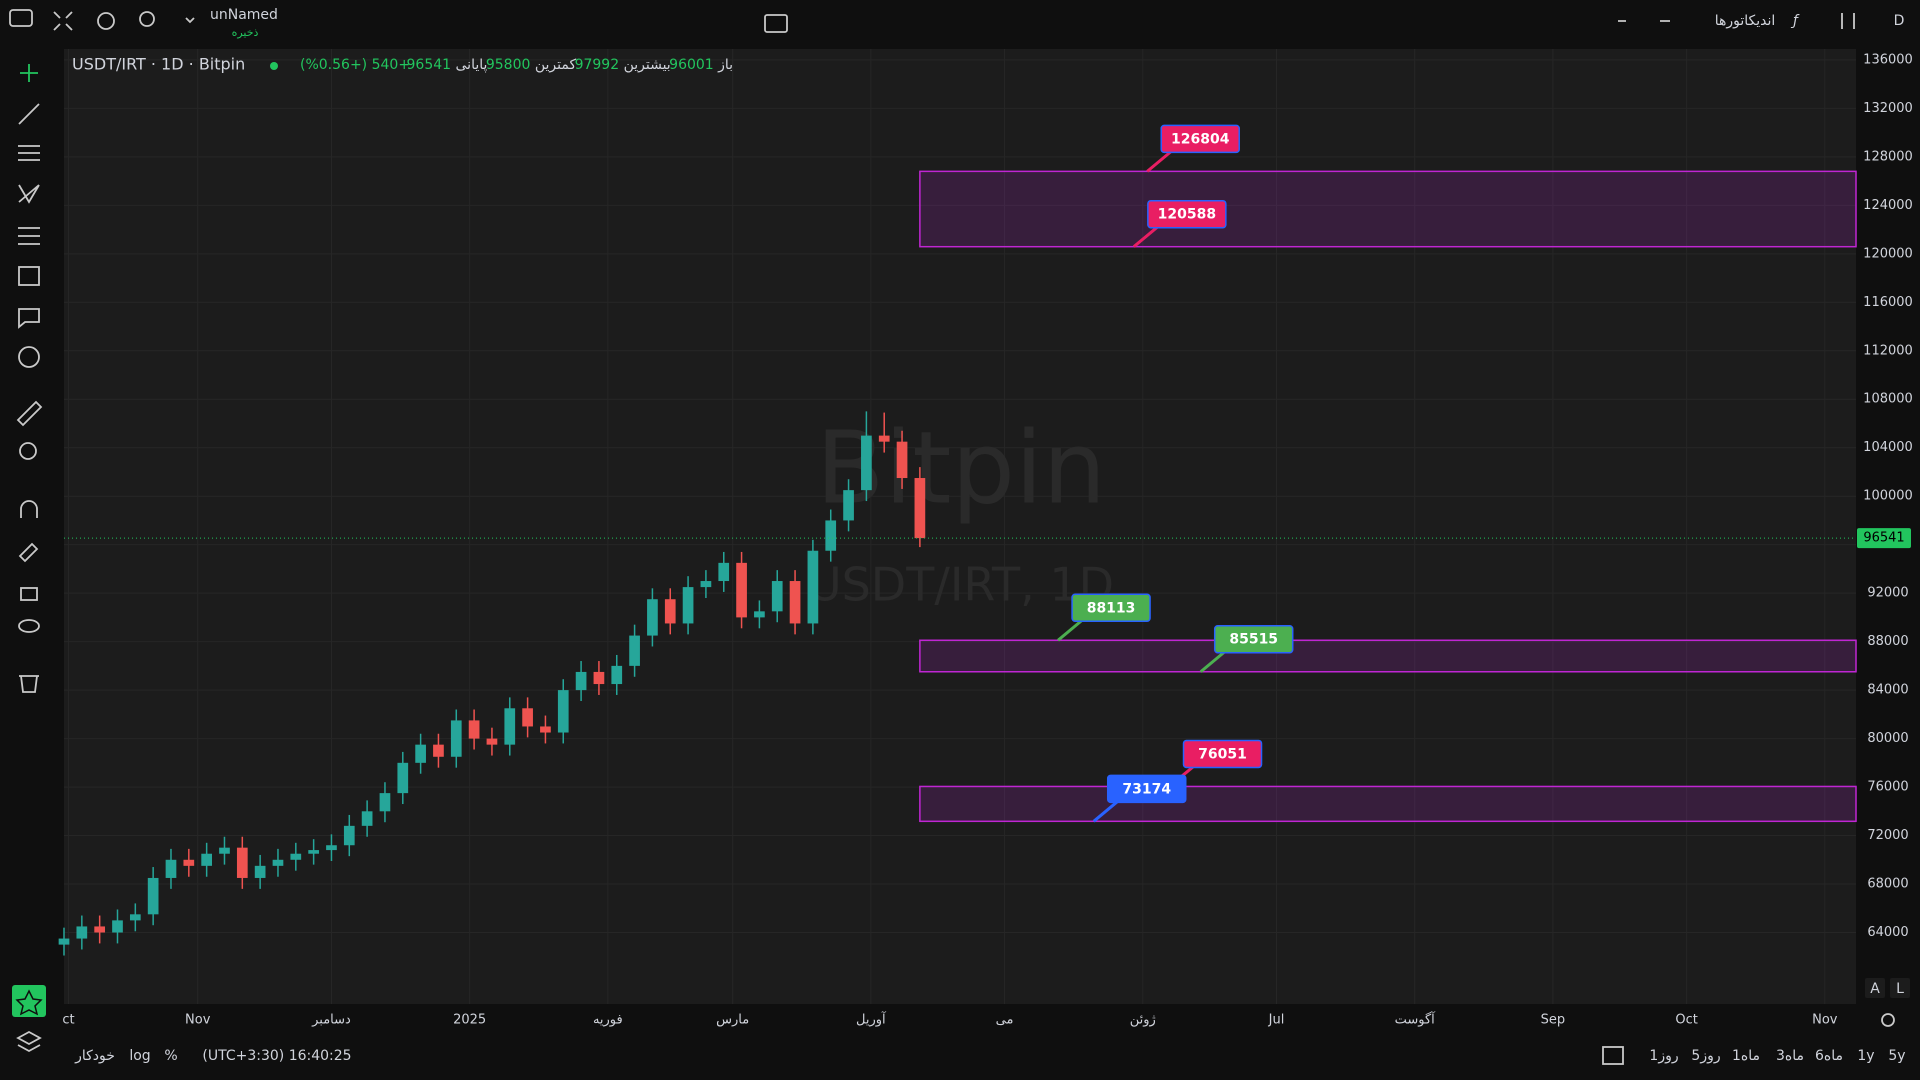  I want to click on x-tick-label: Nov, so click(1825, 1020).